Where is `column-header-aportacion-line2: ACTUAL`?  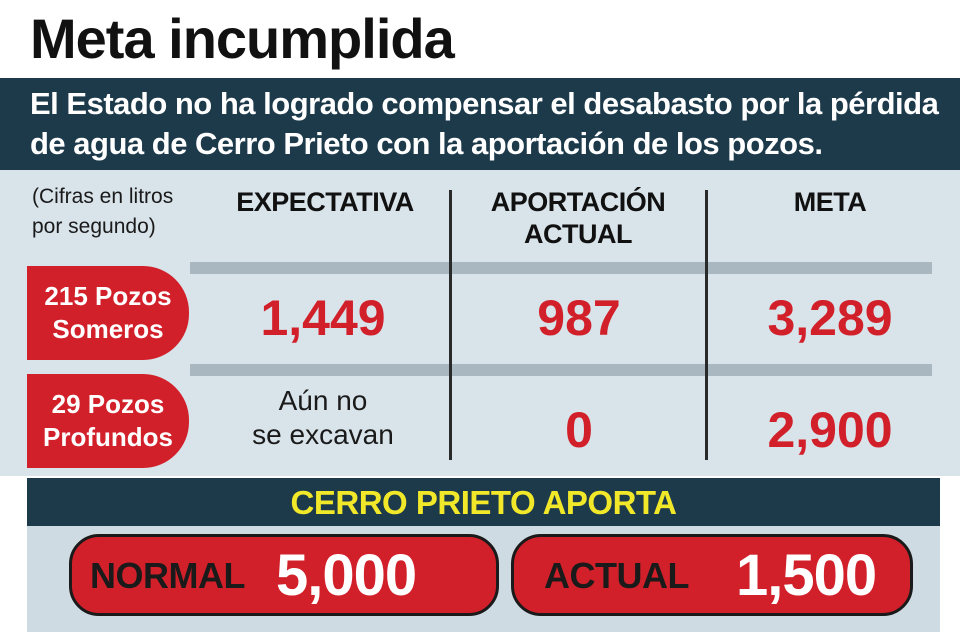
column-header-aportacion-line2: ACTUAL is located at coordinates (578, 234).